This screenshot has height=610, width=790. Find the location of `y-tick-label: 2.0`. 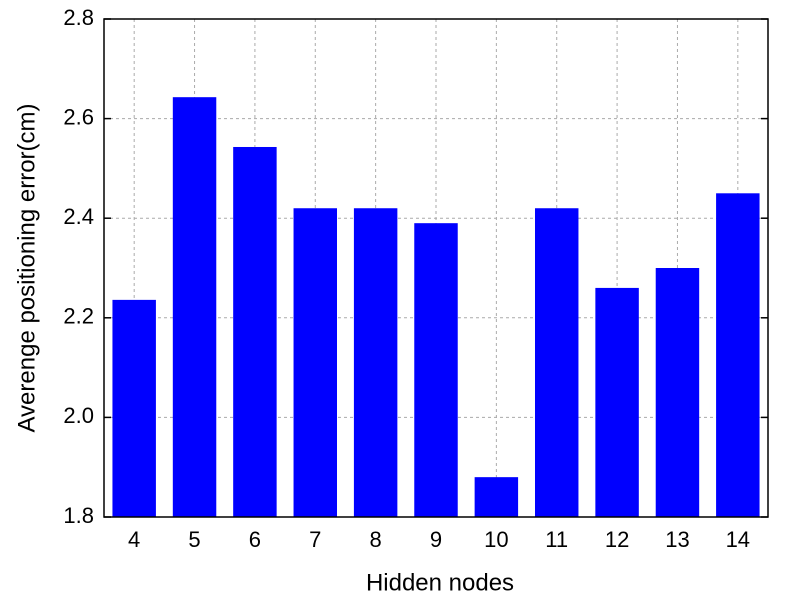

y-tick-label: 2.0 is located at coordinates (78, 415).